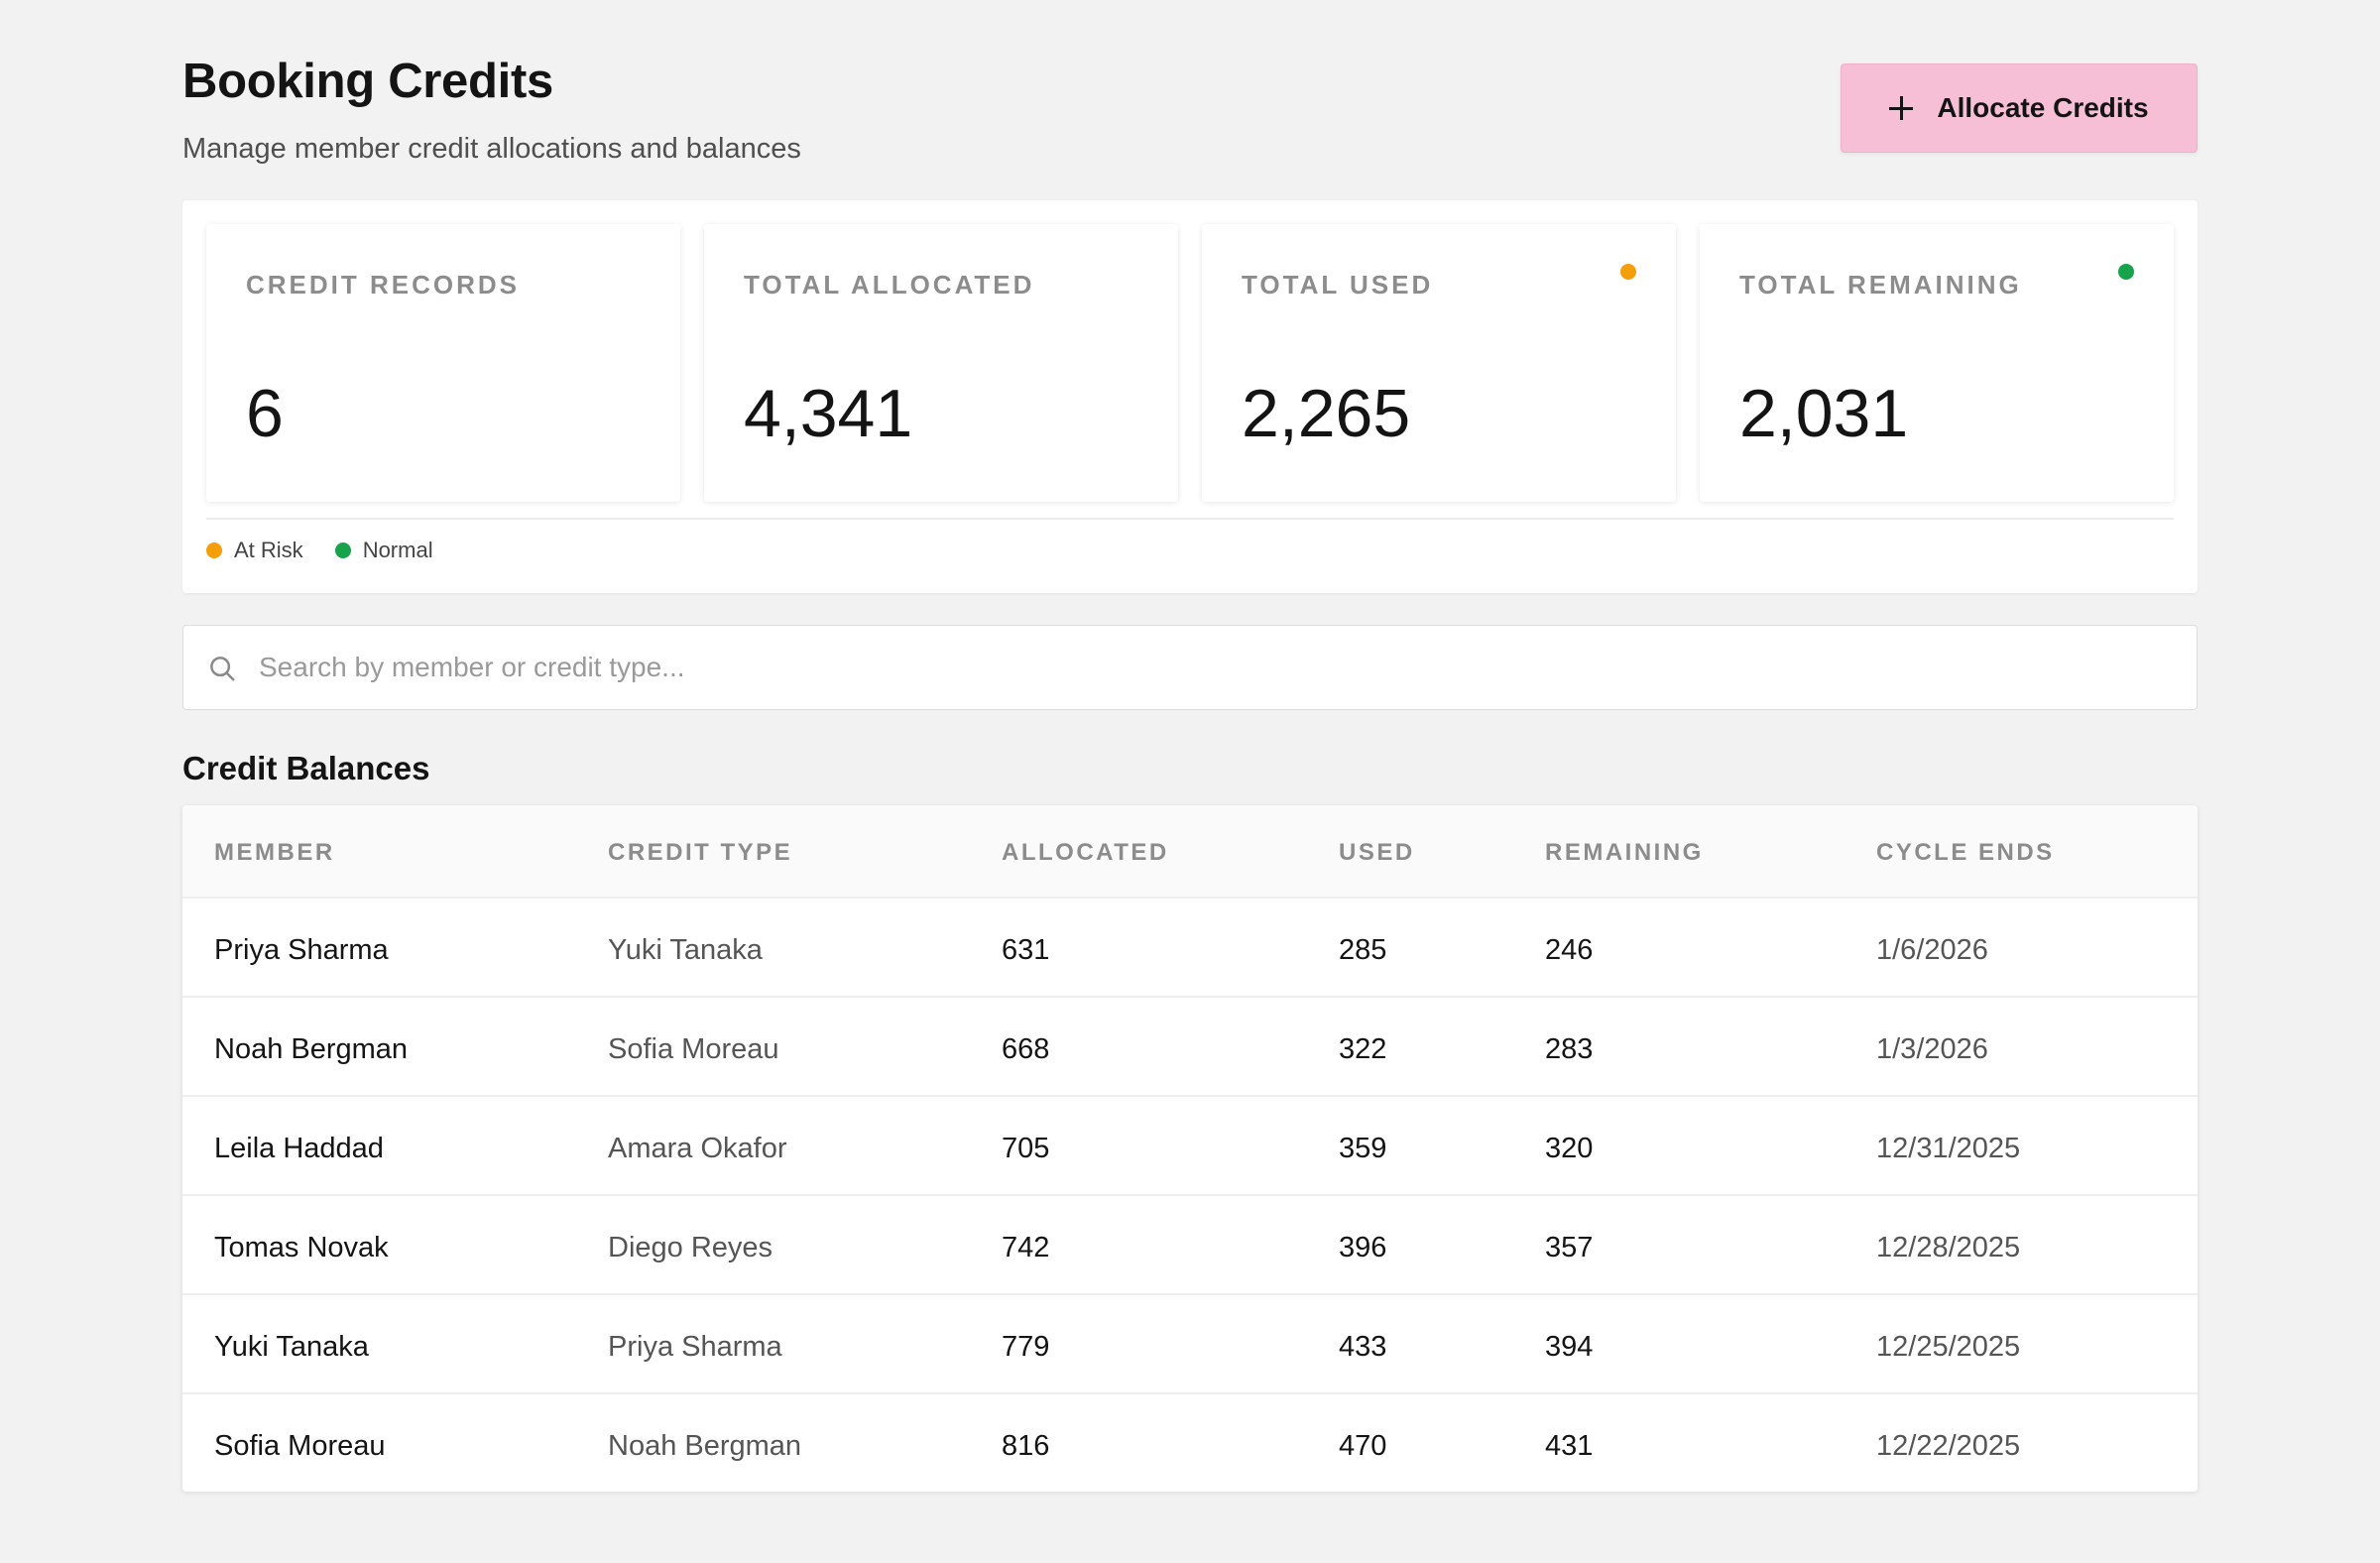 The width and height of the screenshot is (2380, 1563). Describe the element at coordinates (1439, 363) in the screenshot. I see `stat-card-total-used: TOTAL USED 2,265` at that location.